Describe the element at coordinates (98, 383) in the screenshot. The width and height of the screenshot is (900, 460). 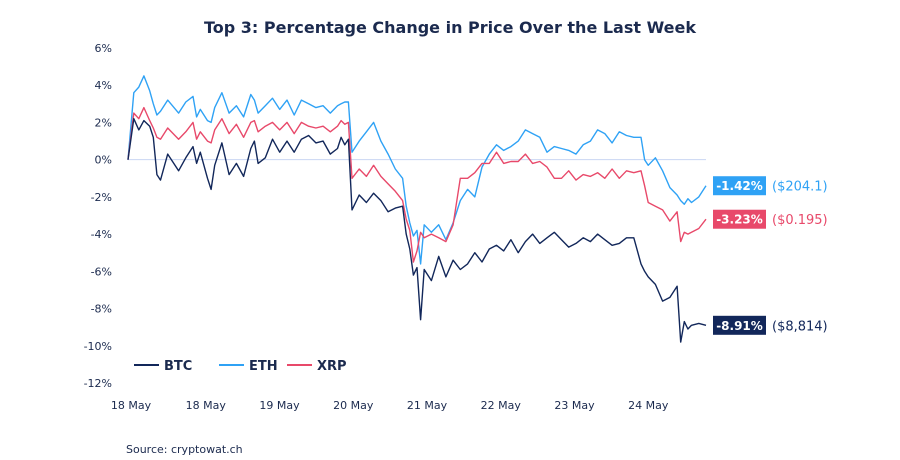
I see `y-tick-label: -12%` at that location.